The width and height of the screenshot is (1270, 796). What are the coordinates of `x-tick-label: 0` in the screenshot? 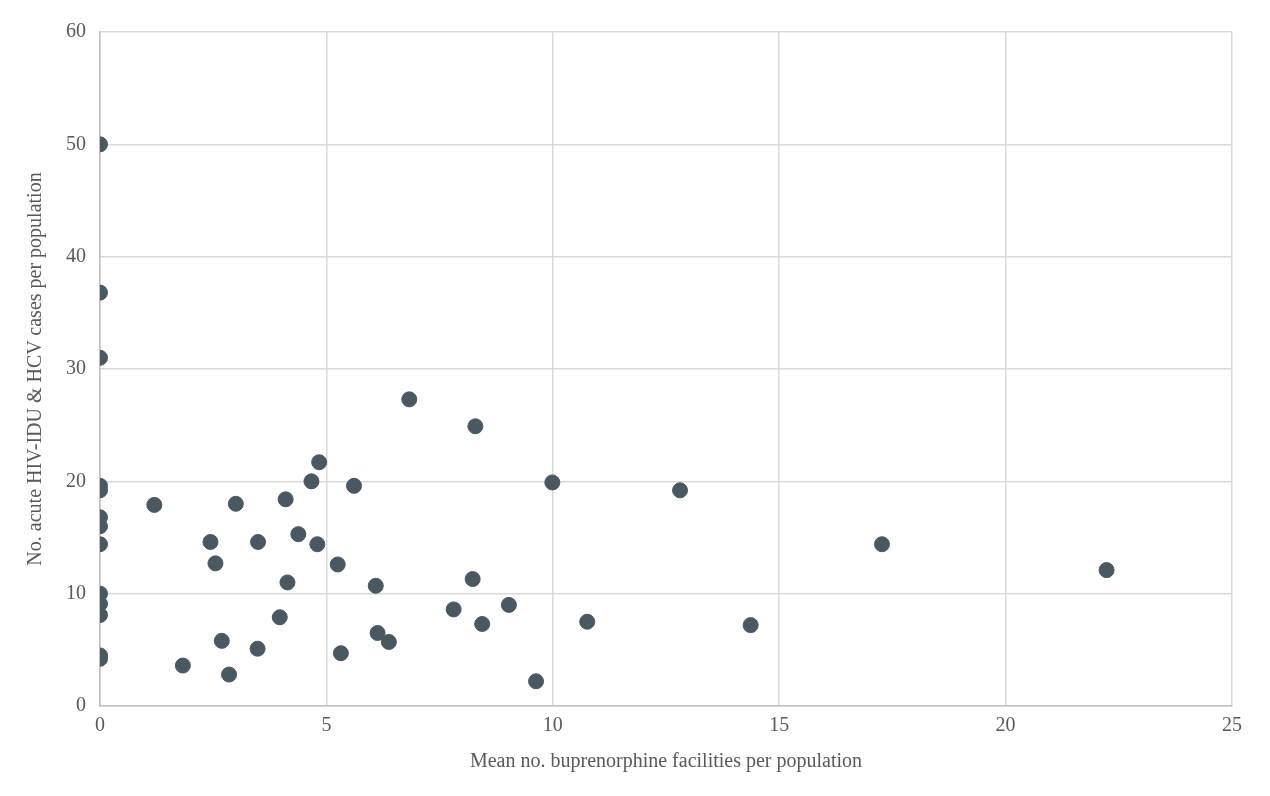 It's located at (100, 724).